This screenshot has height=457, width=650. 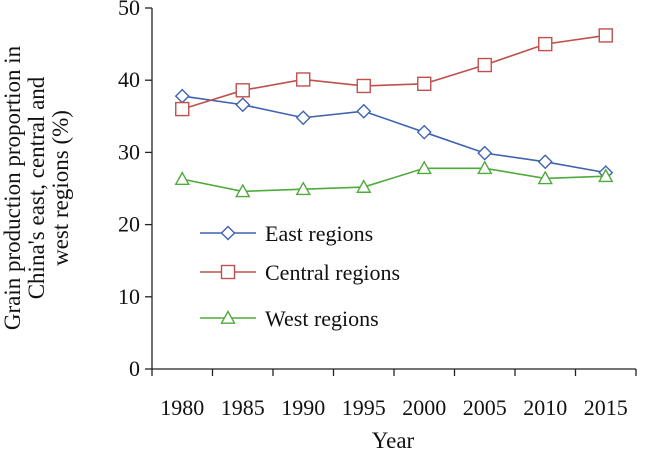 What do you see at coordinates (182, 407) in the screenshot?
I see `x-tick-label: 1980` at bounding box center [182, 407].